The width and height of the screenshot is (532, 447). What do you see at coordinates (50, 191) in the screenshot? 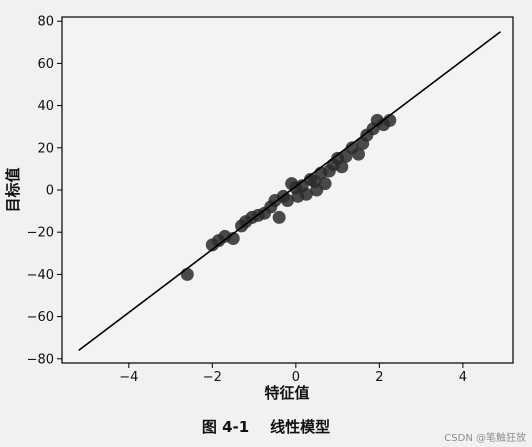
I see `y-tick-label: 0` at bounding box center [50, 191].